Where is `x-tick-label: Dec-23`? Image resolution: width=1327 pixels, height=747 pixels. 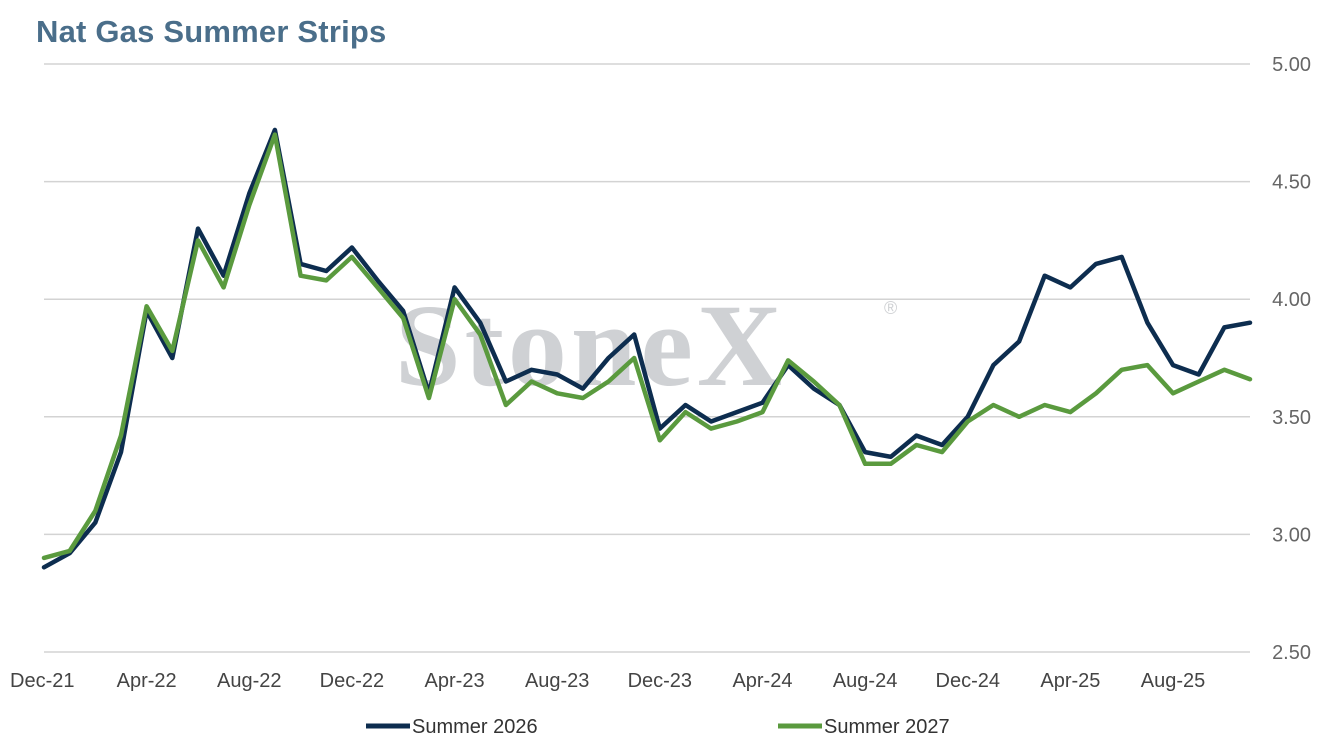
x-tick-label: Dec-23 is located at coordinates (660, 681).